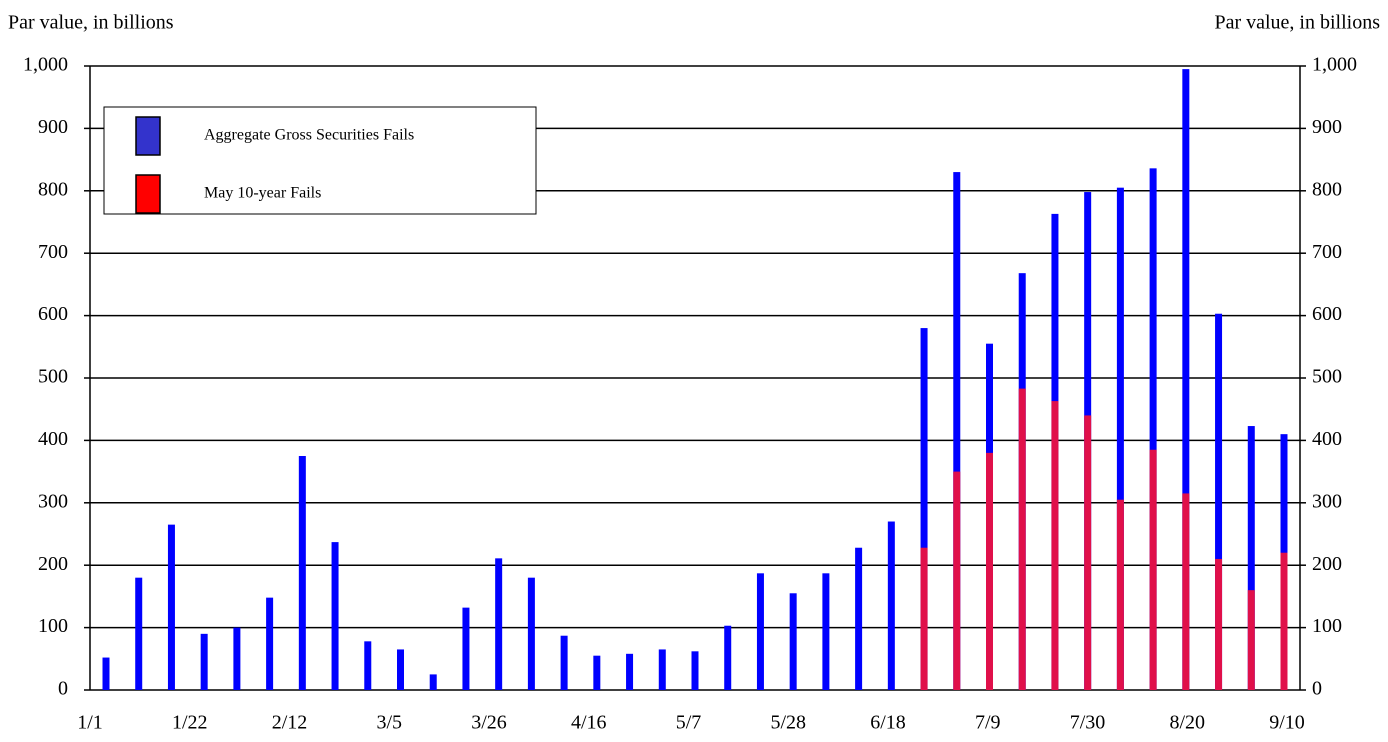 This screenshot has height=742, width=1388. What do you see at coordinates (190, 723) in the screenshot?
I see `x-tick-label: 1/22` at bounding box center [190, 723].